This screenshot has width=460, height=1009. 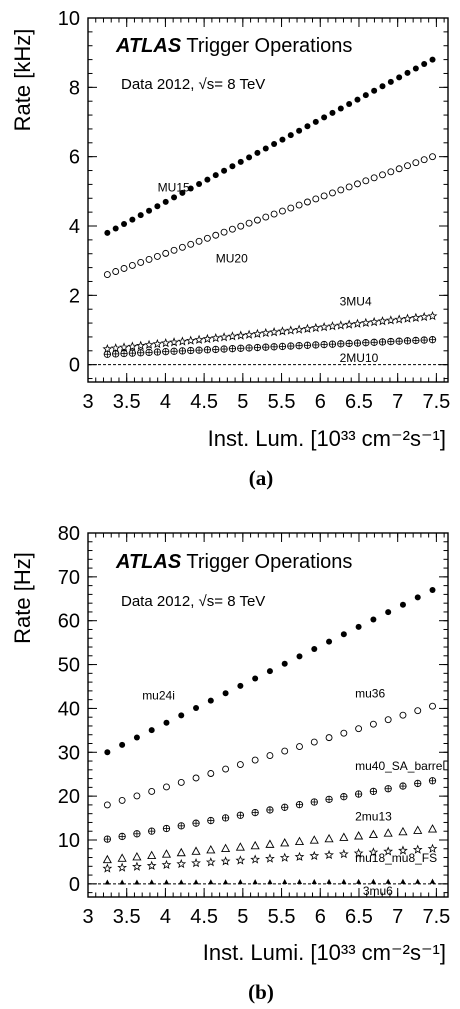 I want to click on 3mu6-point-17, so click(x=359, y=881).